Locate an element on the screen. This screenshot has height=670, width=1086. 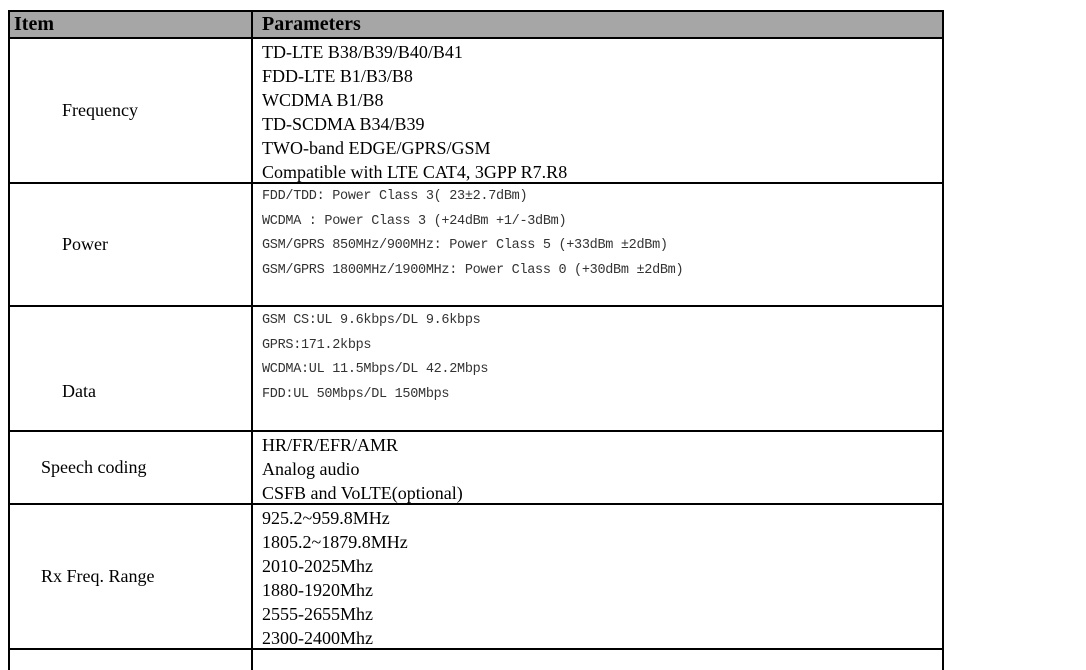
param-line: TD-LTE B38/B39/B40/B41 is located at coordinates (362, 52).